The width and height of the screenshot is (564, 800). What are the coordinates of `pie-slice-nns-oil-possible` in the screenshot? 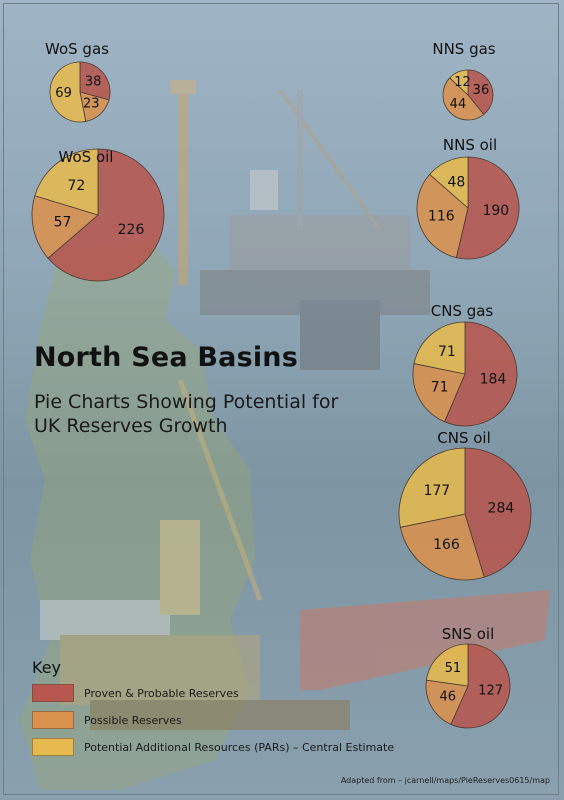 It's located at (442, 216).